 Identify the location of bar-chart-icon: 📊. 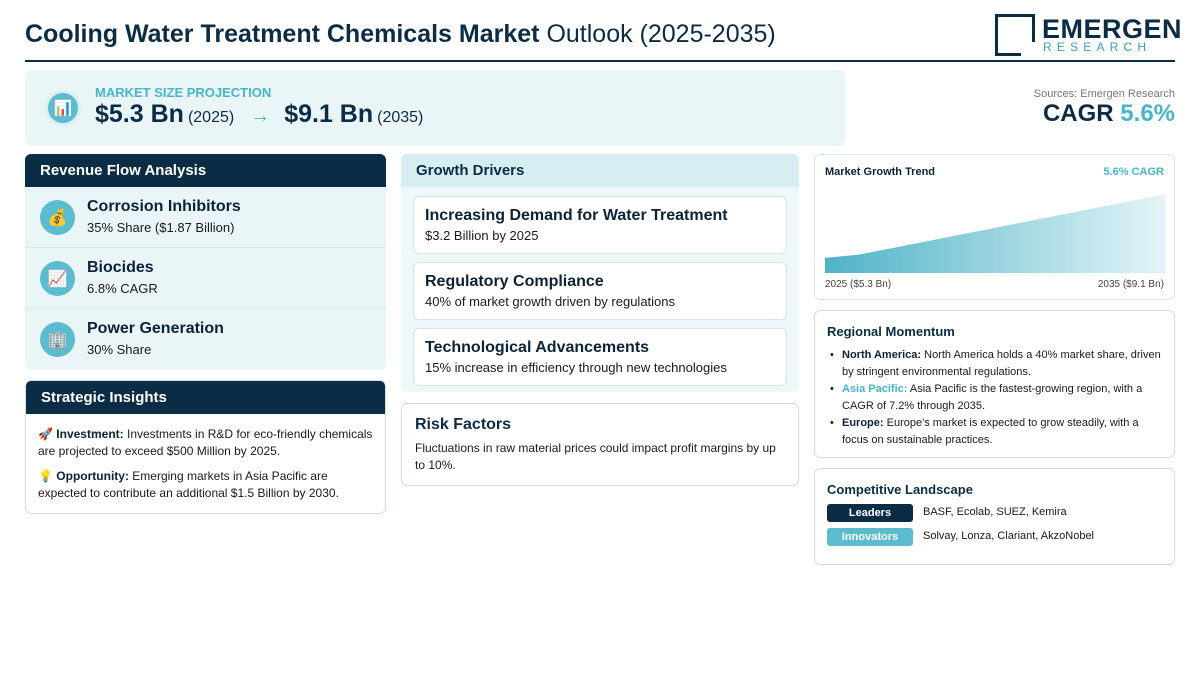
(63, 108).